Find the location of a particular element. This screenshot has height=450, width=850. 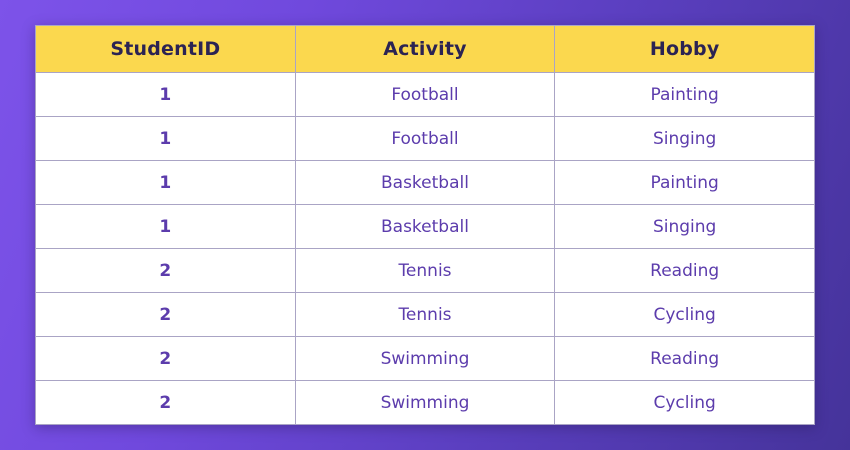

column-header-hobby: Hobby is located at coordinates (684, 49).